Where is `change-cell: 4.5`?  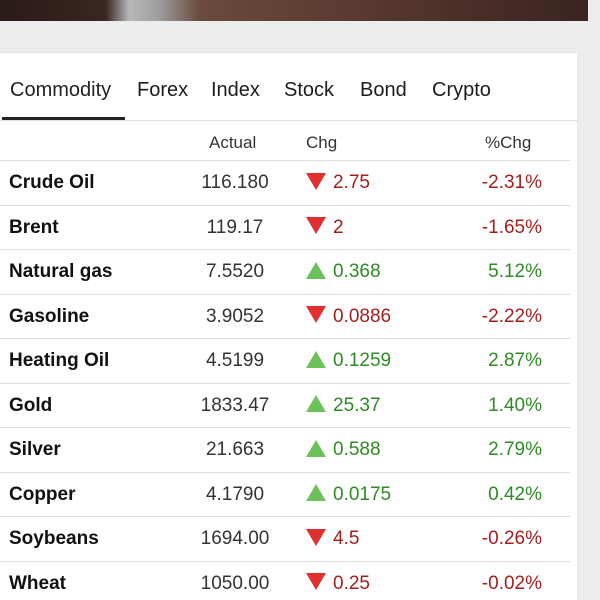
change-cell: 4.5 is located at coordinates (332, 539).